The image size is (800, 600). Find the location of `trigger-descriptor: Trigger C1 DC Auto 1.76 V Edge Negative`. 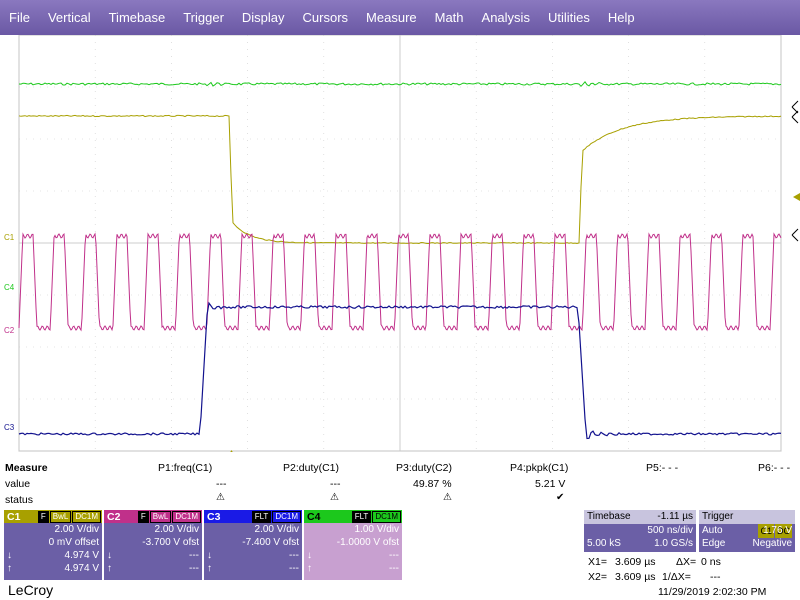

trigger-descriptor: Trigger C1 DC Auto 1.76 V Edge Negative is located at coordinates (747, 531).